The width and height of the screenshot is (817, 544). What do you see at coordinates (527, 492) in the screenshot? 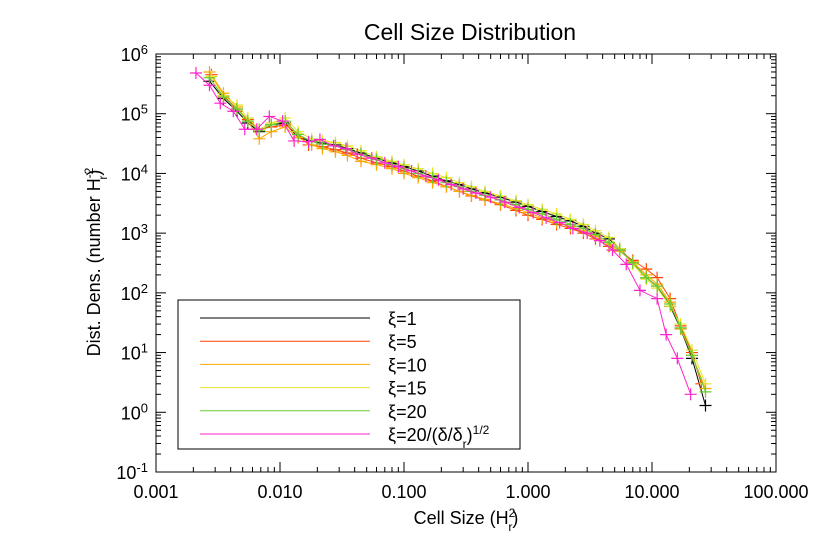
I see `x-tick-label: 1.000` at bounding box center [527, 492].